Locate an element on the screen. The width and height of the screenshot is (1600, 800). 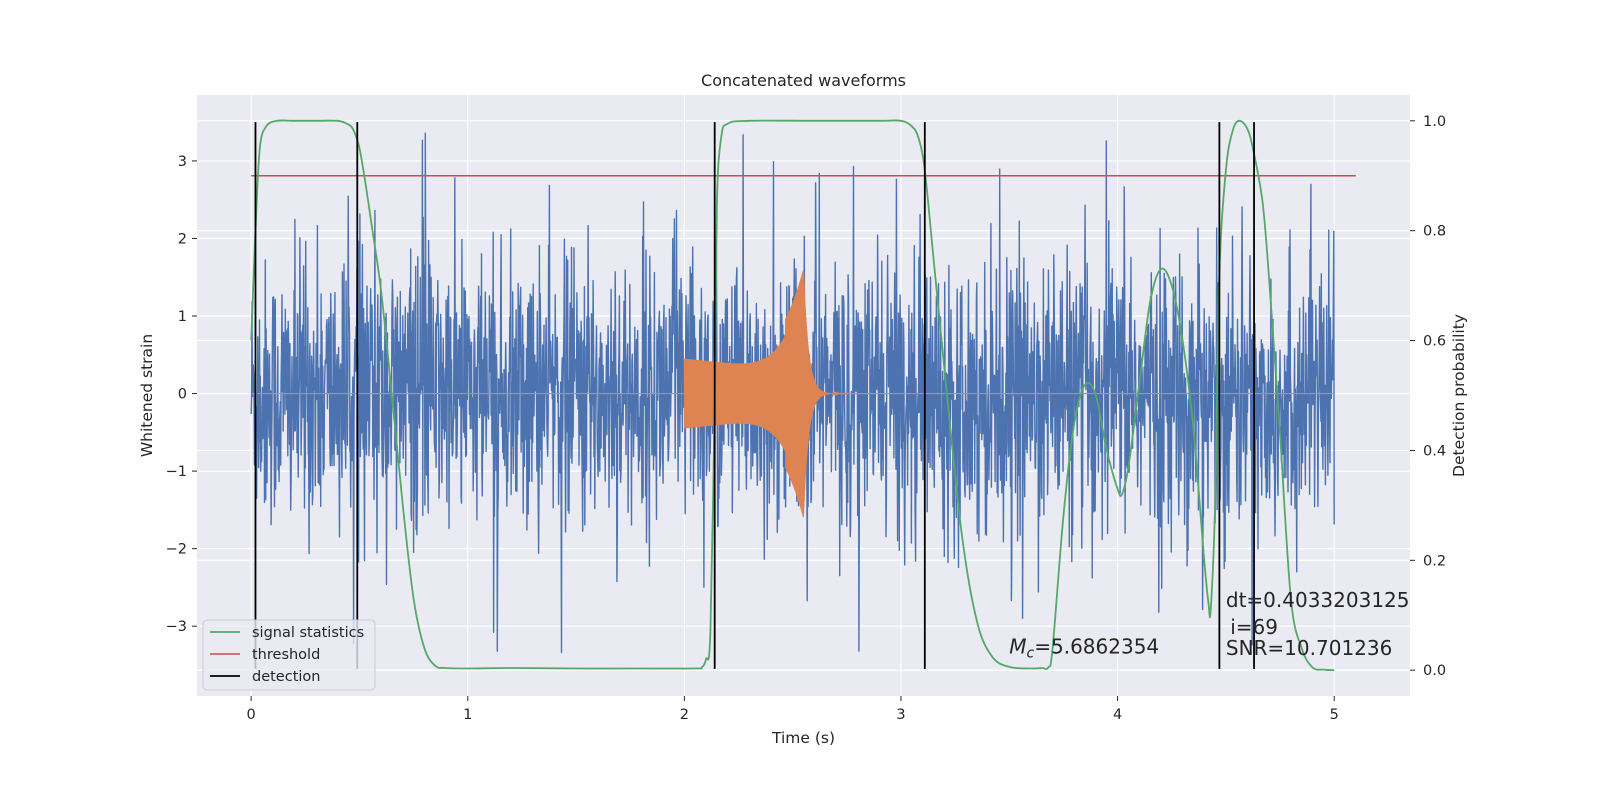
legend-threshold-label: threshold is located at coordinates (286, 655).